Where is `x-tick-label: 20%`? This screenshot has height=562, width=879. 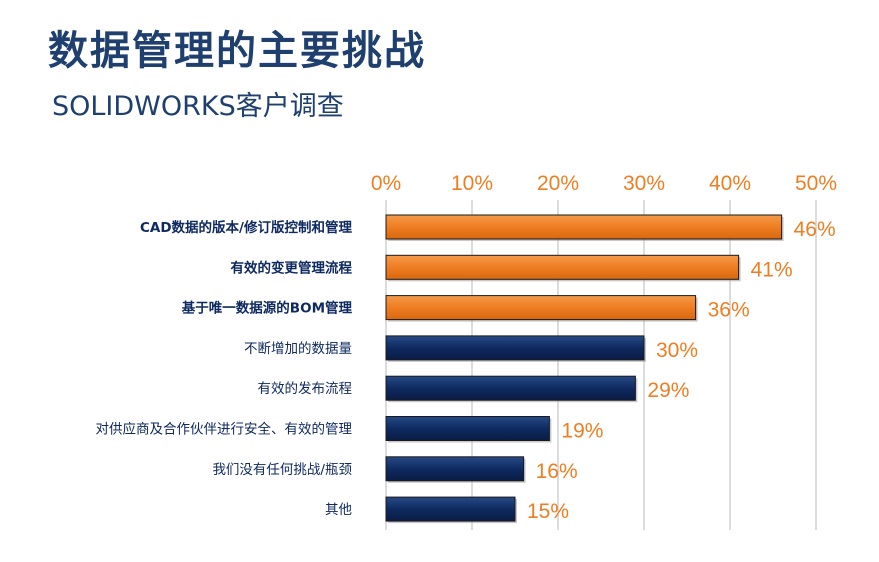
x-tick-label: 20% is located at coordinates (558, 183).